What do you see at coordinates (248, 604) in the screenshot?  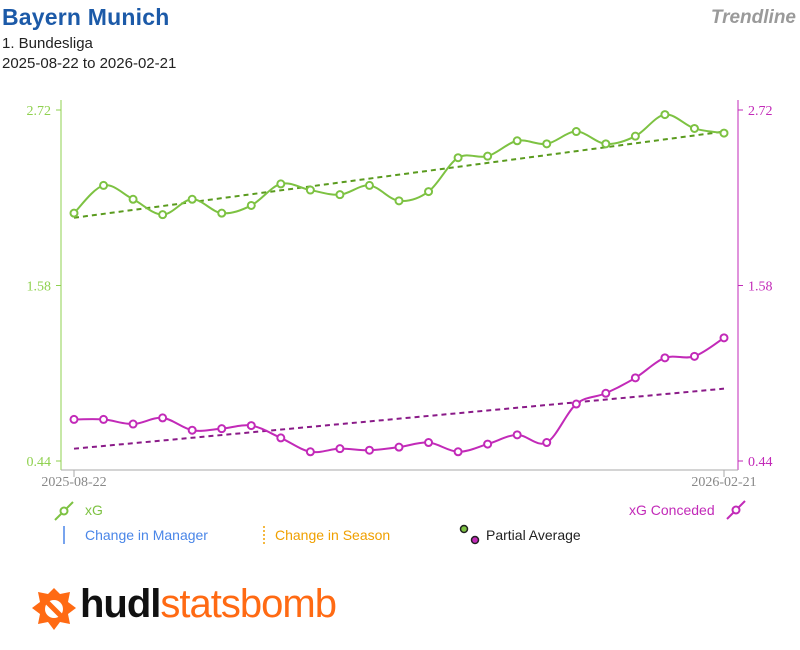 I see `logo-word-statsbomb: statsbomb` at bounding box center [248, 604].